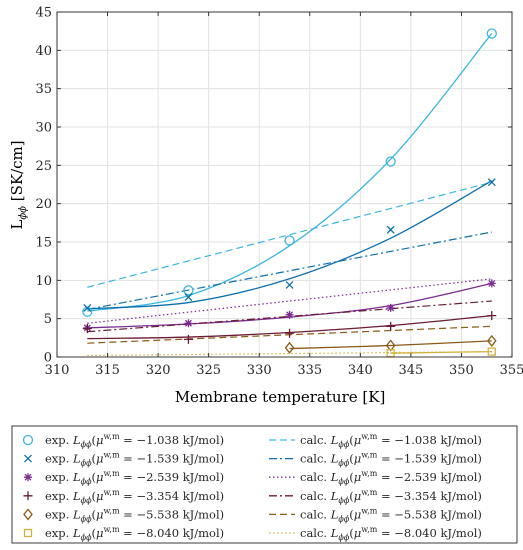  What do you see at coordinates (43, 13) in the screenshot?
I see `y-tick-label: 45` at bounding box center [43, 13].